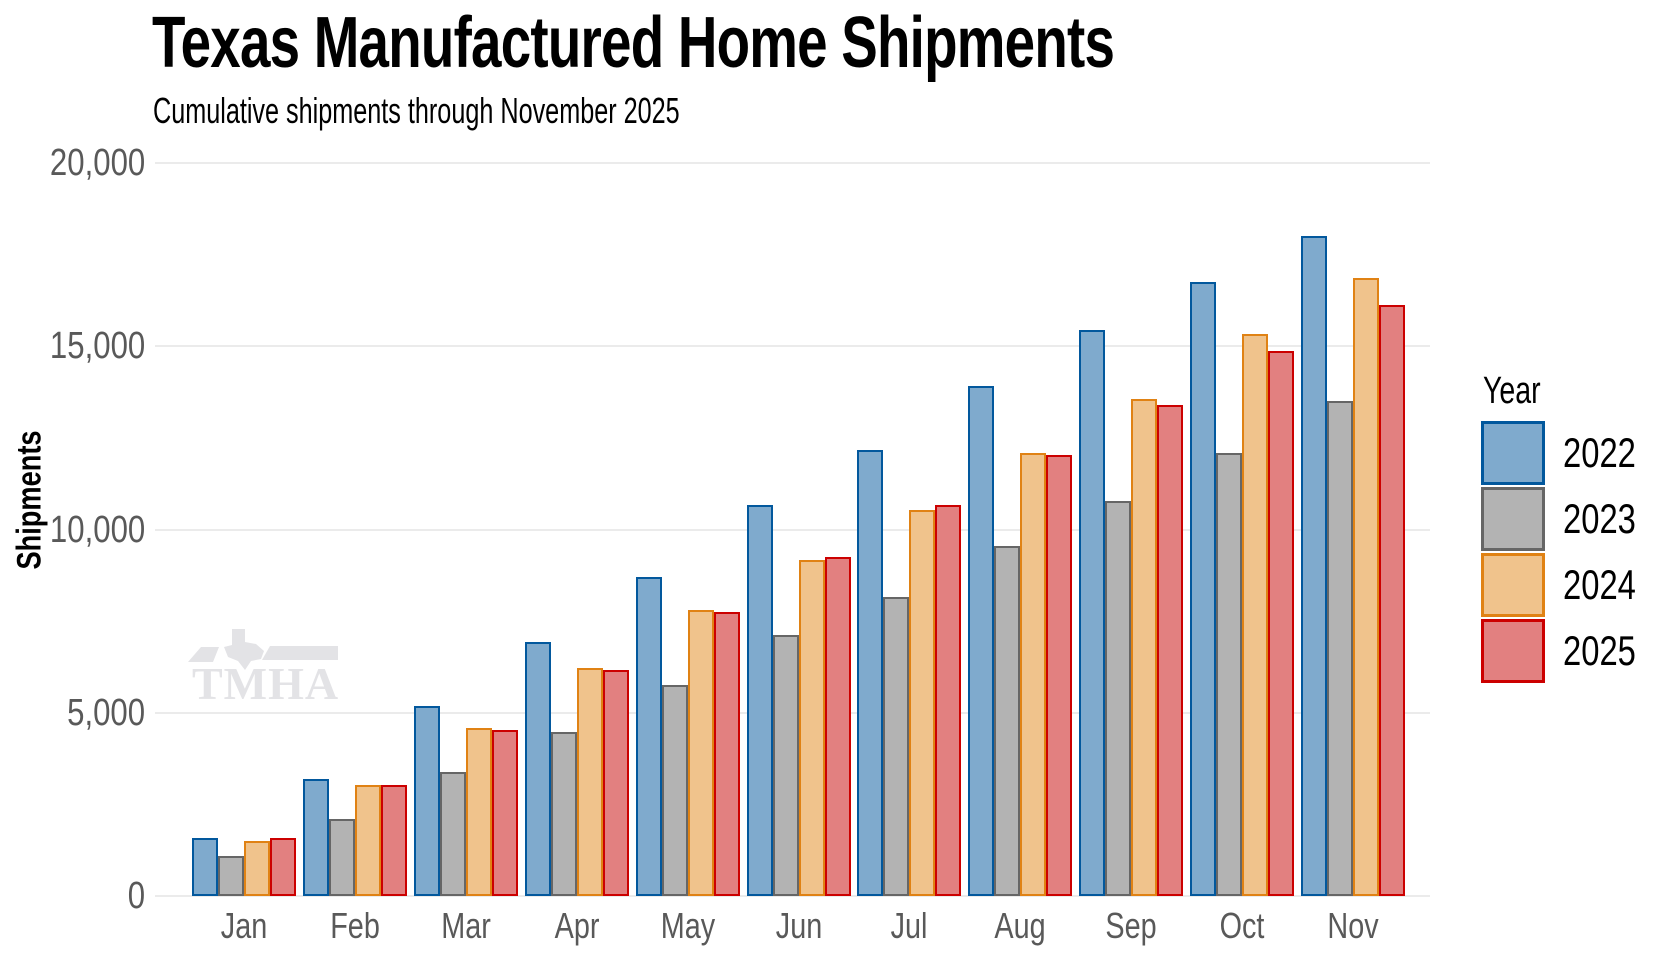  I want to click on x-tick-label-sep: Sep, so click(1131, 925).